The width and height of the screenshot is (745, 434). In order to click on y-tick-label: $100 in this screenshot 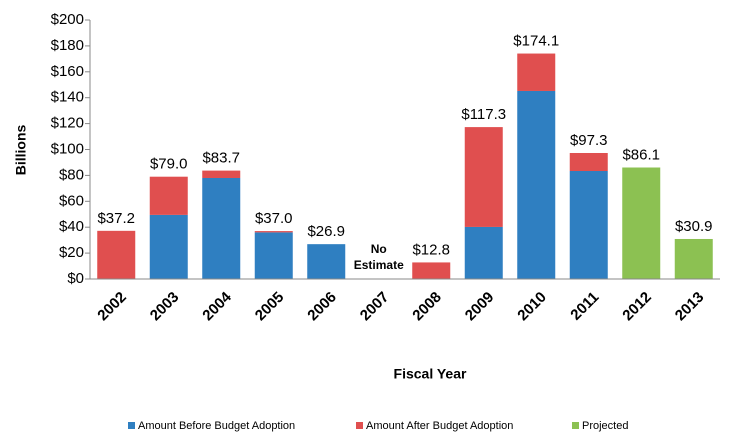, I will do `click(67, 148)`.